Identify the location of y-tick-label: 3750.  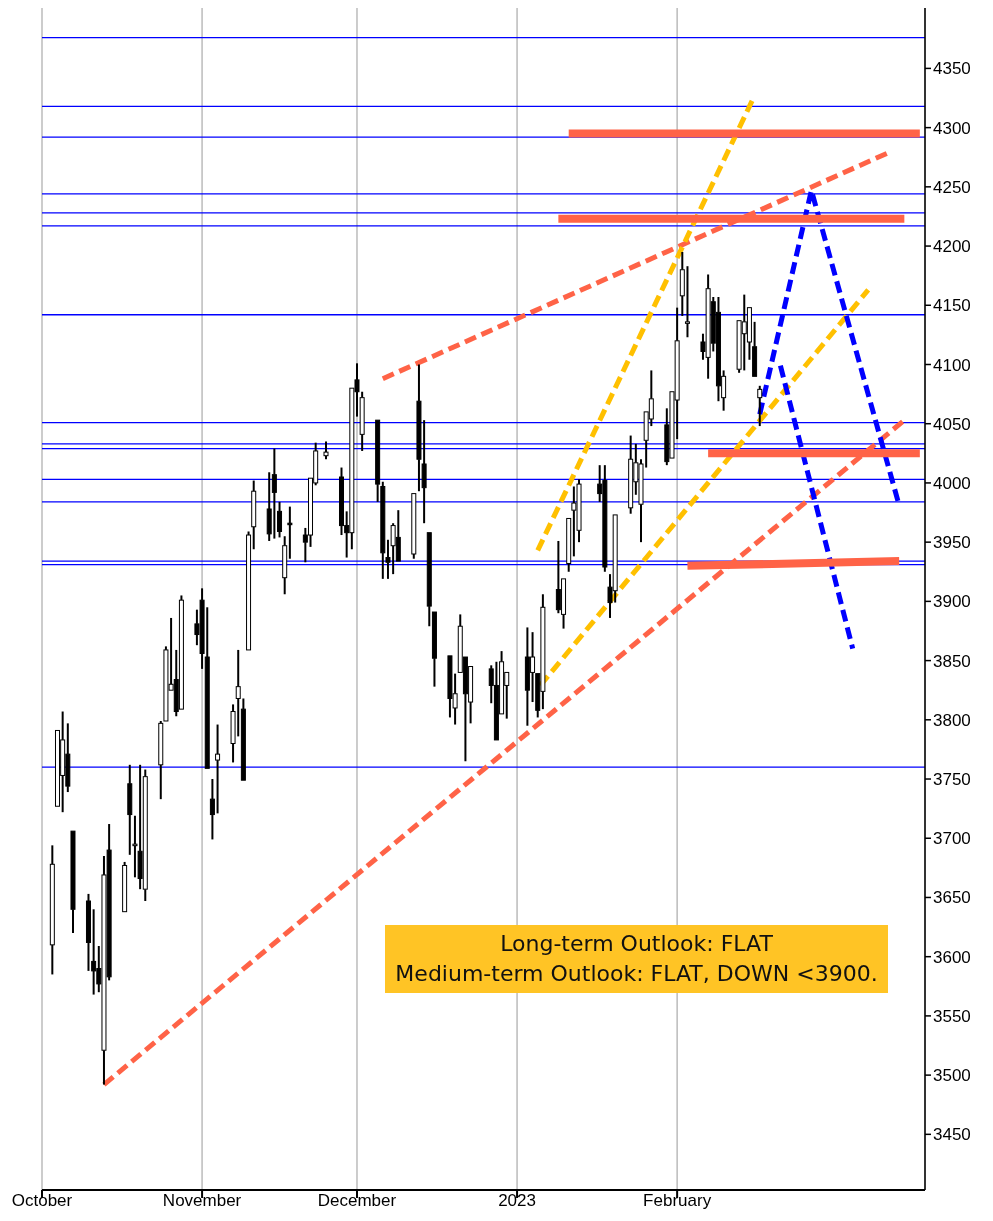
(952, 780).